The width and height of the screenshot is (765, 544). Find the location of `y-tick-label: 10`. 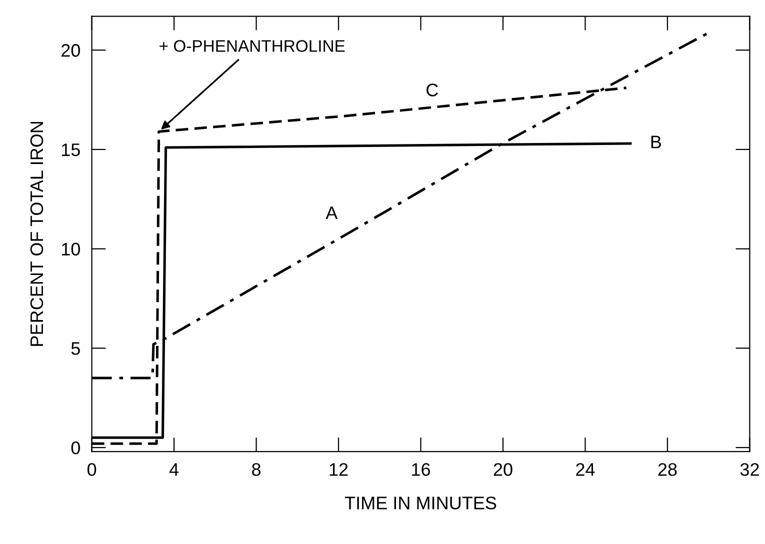

y-tick-label: 10 is located at coordinates (71, 249).